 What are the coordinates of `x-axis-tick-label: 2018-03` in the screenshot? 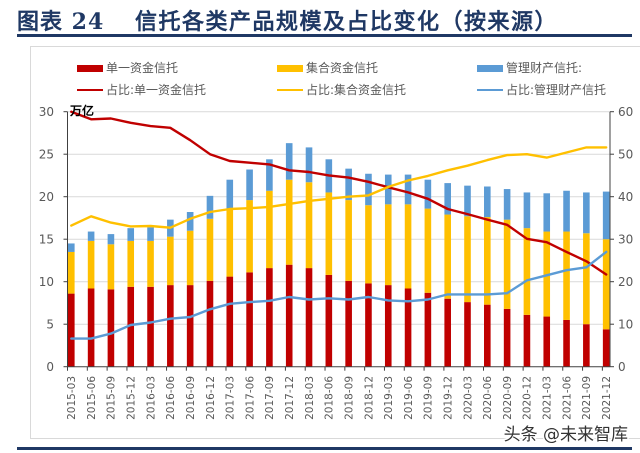 It's located at (310, 398).